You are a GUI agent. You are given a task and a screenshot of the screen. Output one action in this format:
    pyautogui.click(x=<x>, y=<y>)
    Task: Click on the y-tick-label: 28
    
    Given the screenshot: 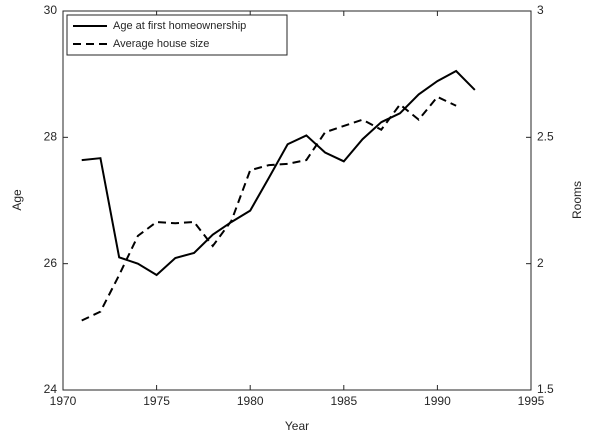 What is the action you would take?
    pyautogui.click(x=51, y=137)
    